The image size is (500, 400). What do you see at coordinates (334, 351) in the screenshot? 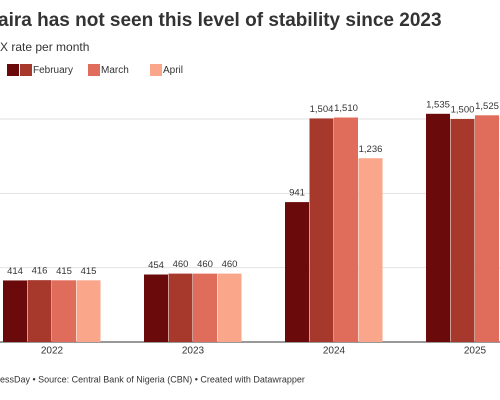
I see `x-tick-label: 2024` at bounding box center [334, 351].